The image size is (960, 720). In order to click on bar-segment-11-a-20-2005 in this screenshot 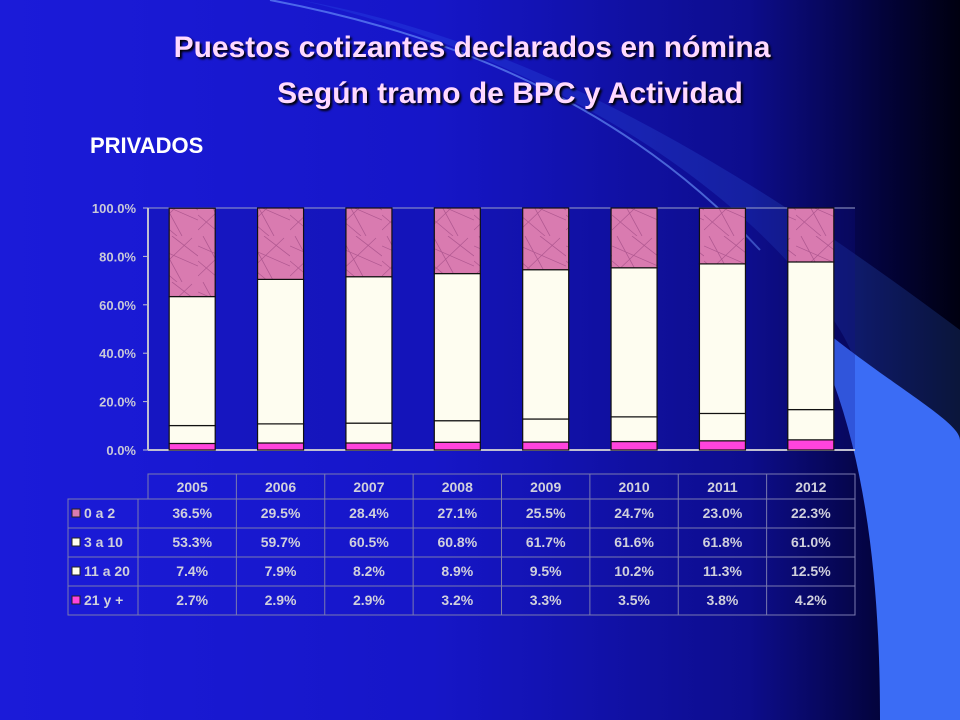, I will do `click(192, 434)`.